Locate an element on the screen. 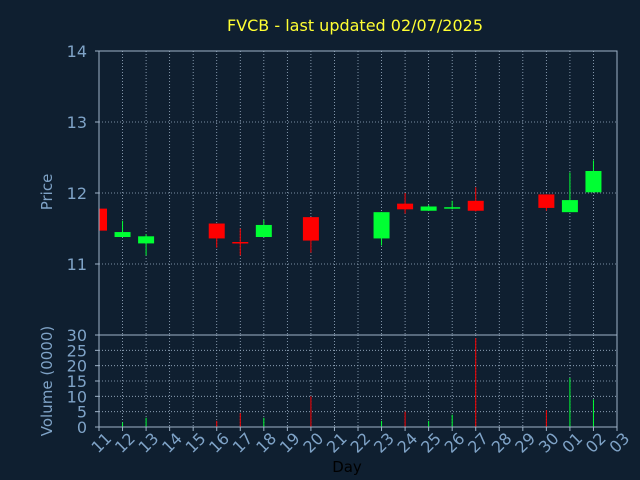 The width and height of the screenshot is (640, 480). volume-bars is located at coordinates (358, 382).